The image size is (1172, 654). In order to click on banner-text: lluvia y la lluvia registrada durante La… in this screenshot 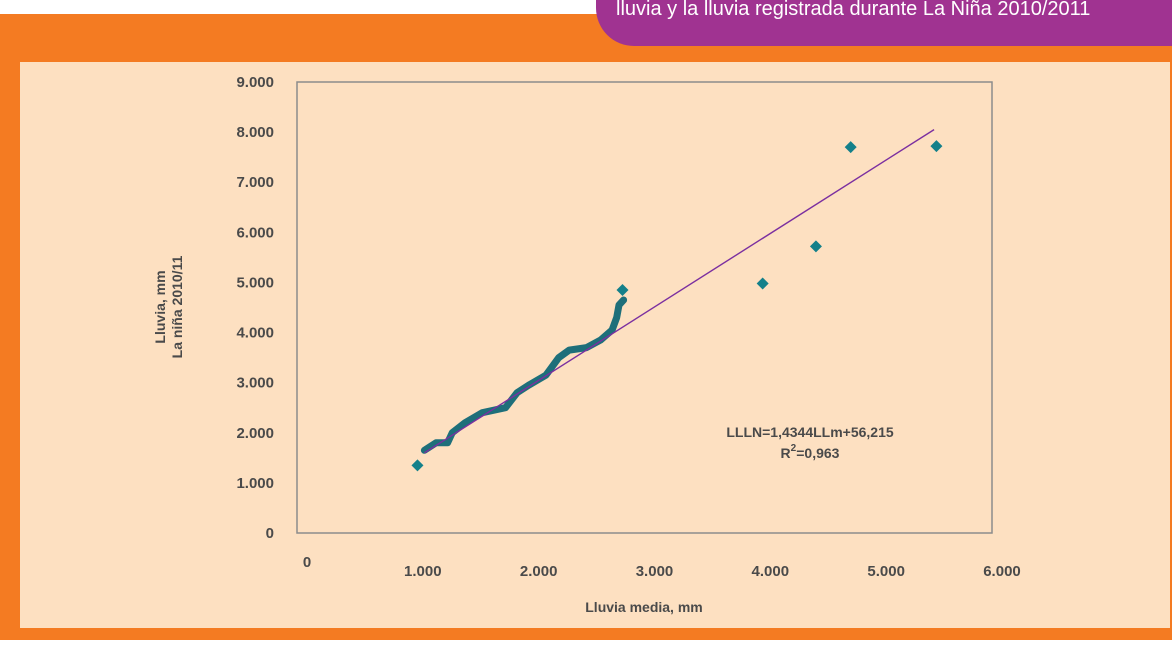, I will do `click(853, 10)`.